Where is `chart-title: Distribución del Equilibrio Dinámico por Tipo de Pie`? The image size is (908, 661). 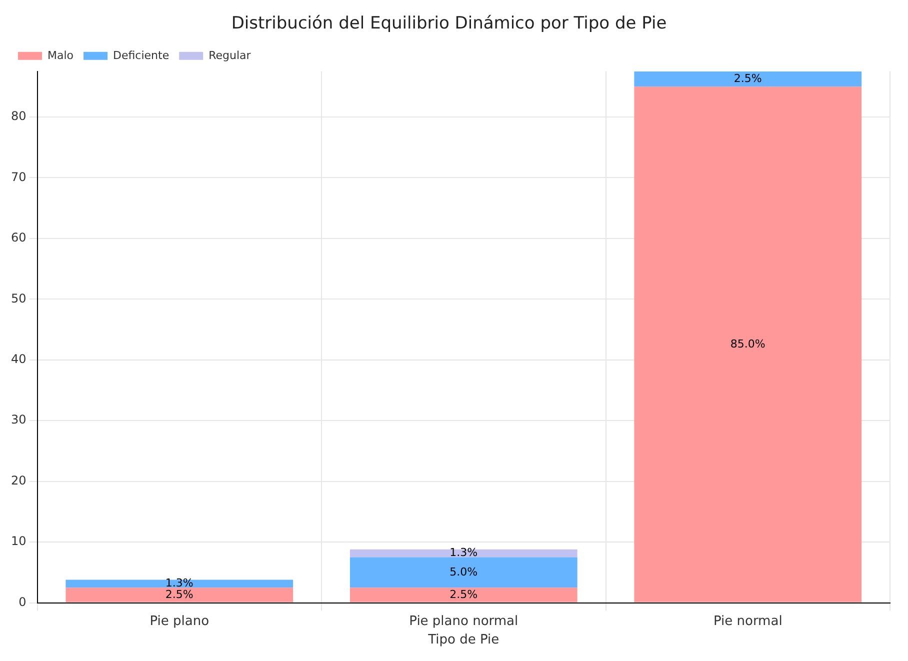 chart-title: Distribución del Equilibrio Dinámico por Tipo de Pie is located at coordinates (449, 24).